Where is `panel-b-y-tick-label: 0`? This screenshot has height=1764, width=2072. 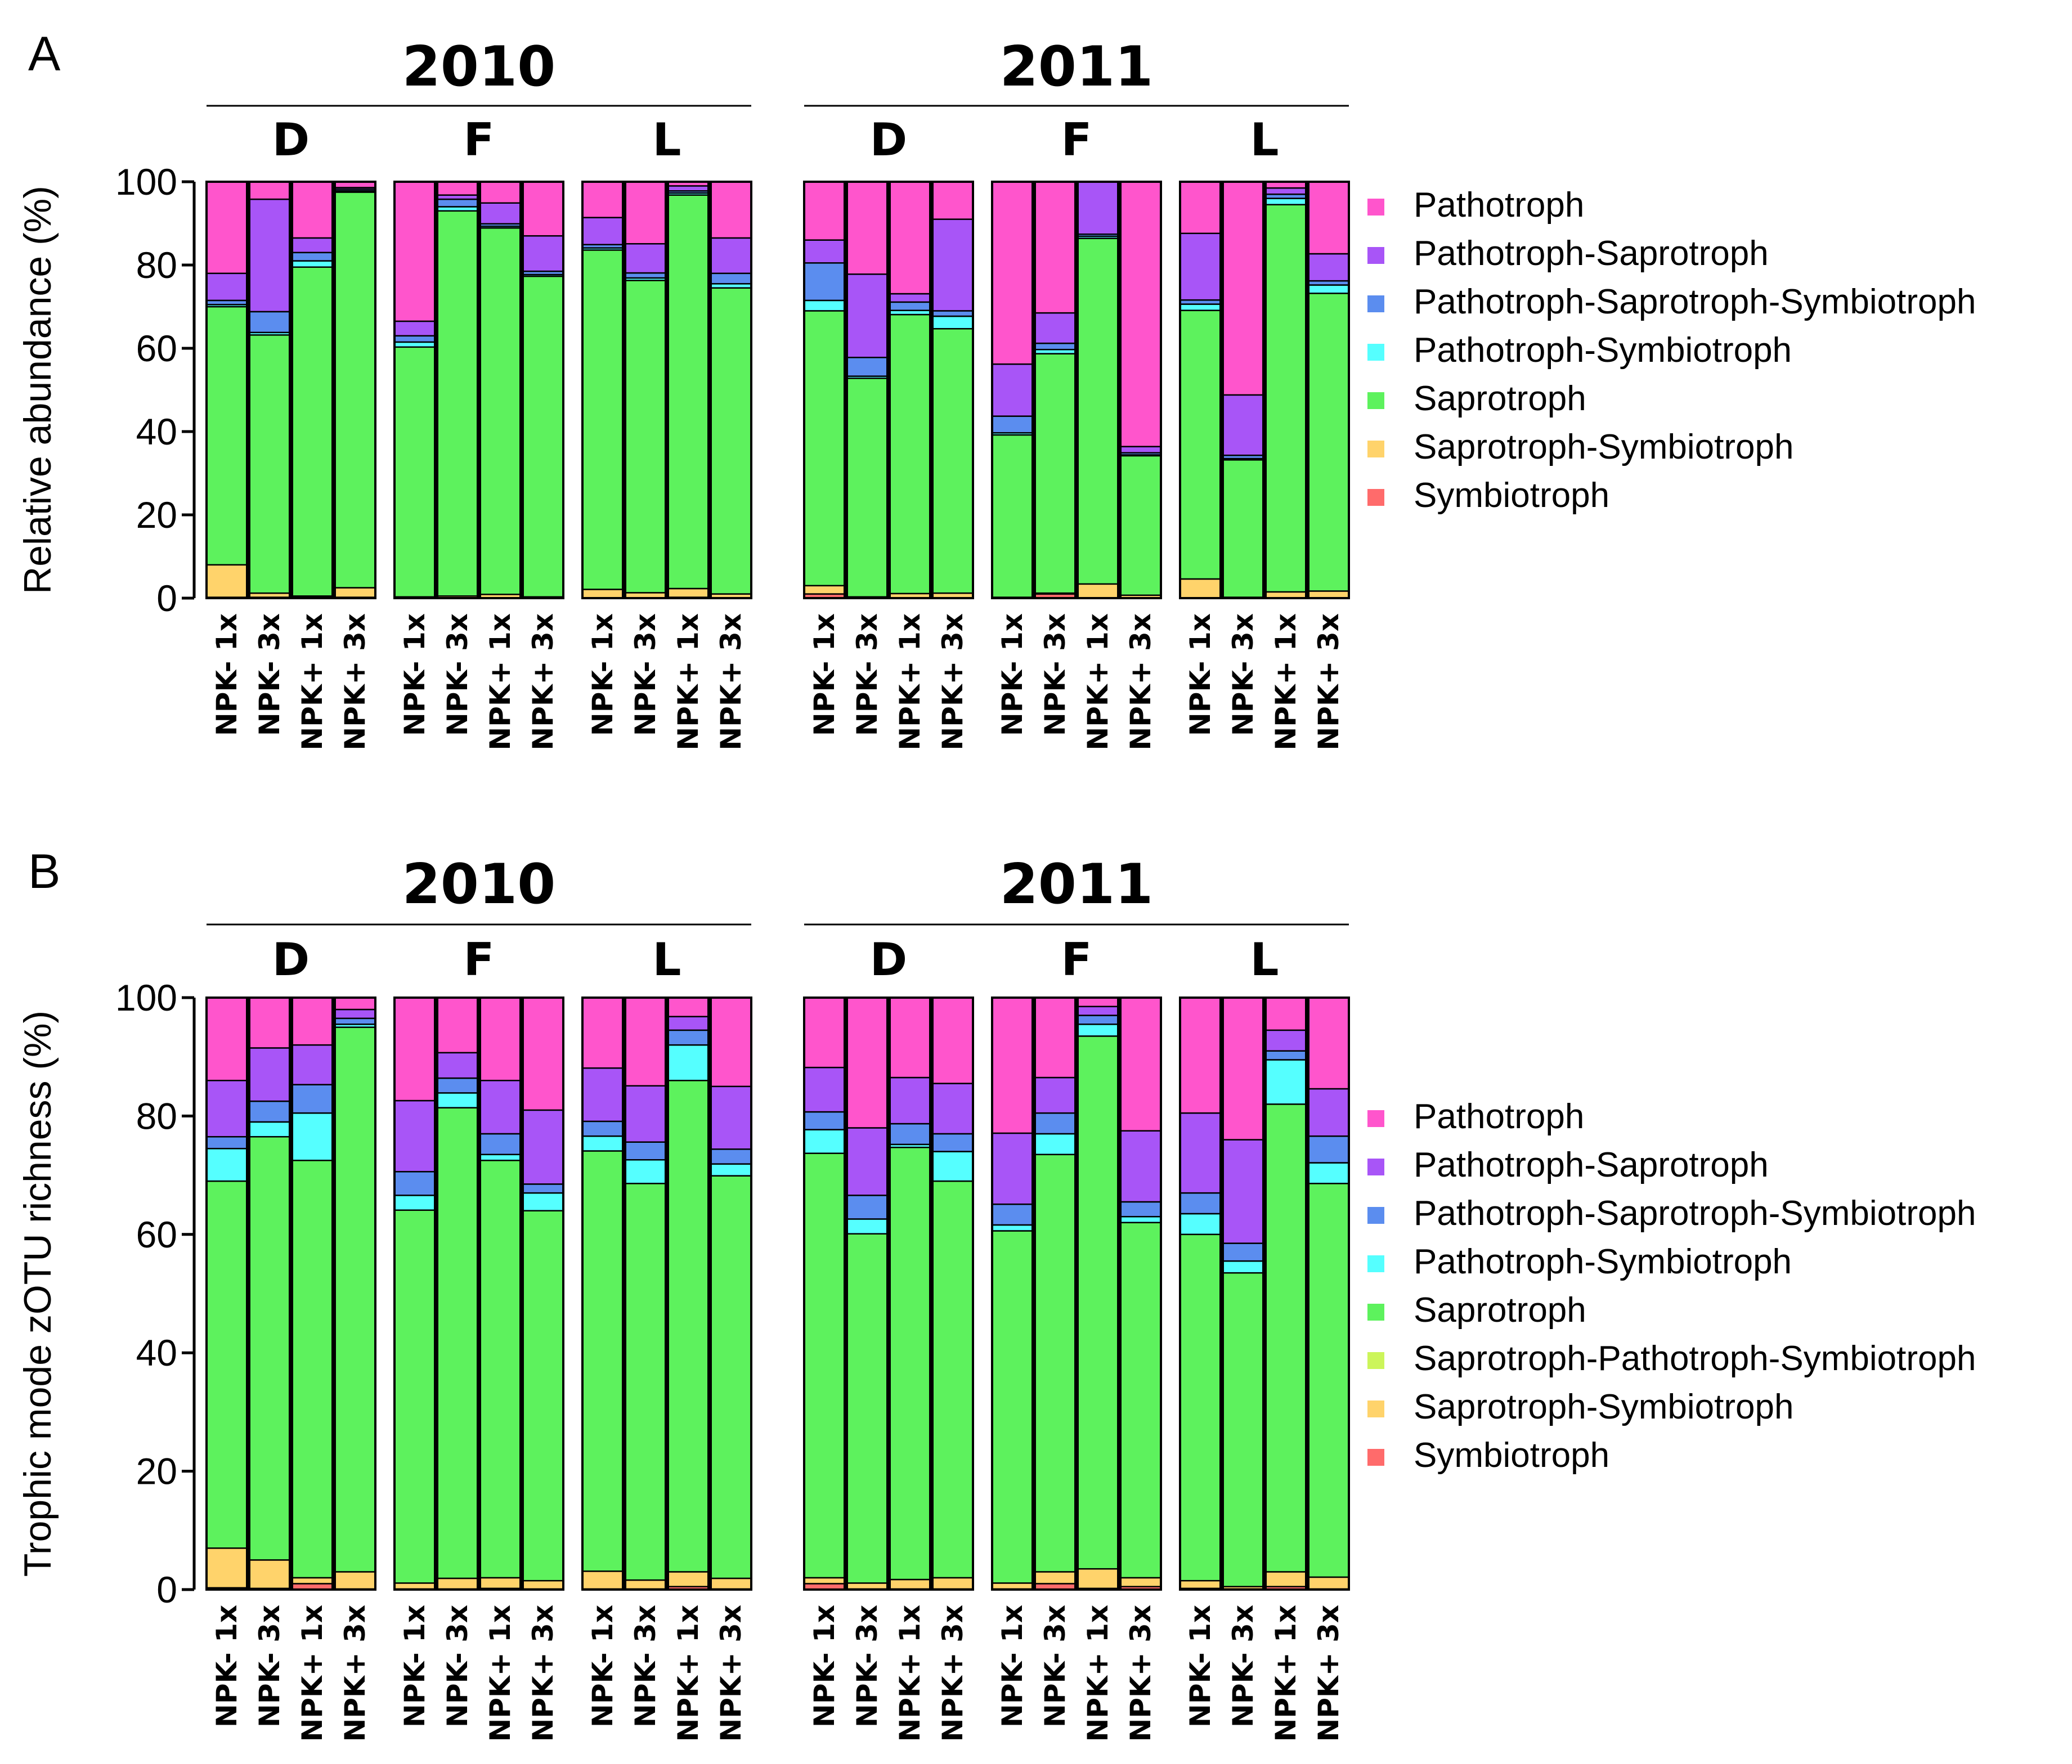
panel-b-y-tick-label: 0 is located at coordinates (166, 1589).